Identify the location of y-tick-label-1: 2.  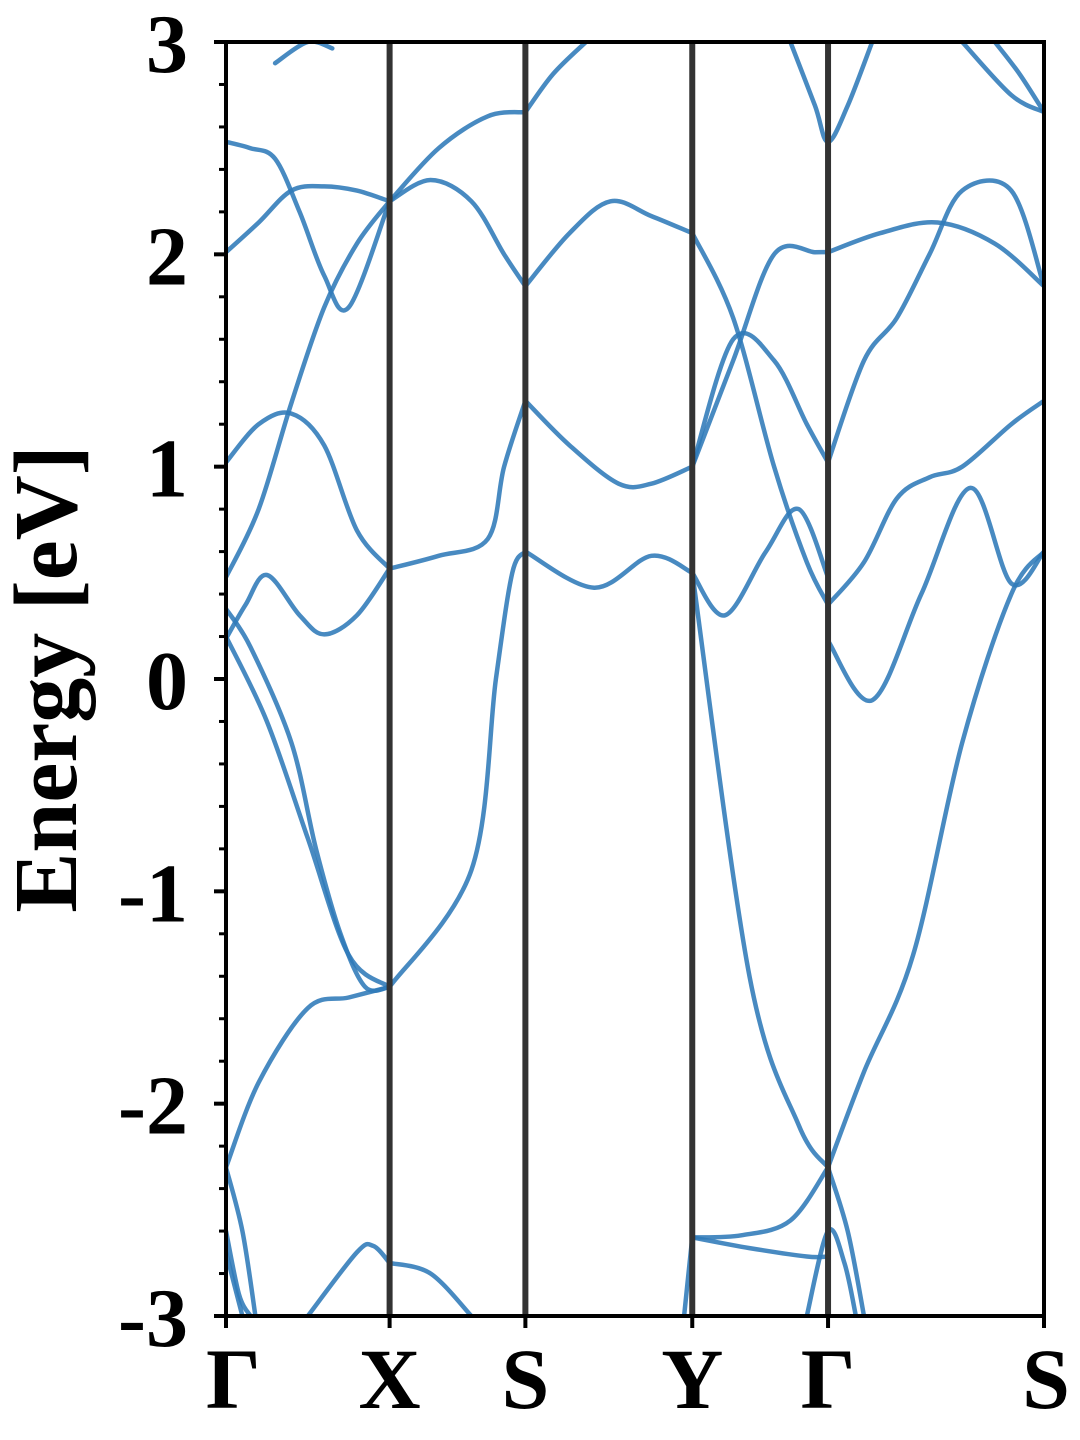
(167, 256).